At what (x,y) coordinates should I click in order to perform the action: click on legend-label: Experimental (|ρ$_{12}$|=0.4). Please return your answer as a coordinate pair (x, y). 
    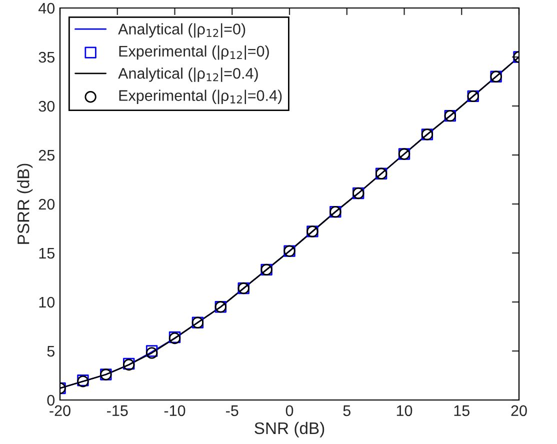
    Looking at the image, I should click on (200, 97).